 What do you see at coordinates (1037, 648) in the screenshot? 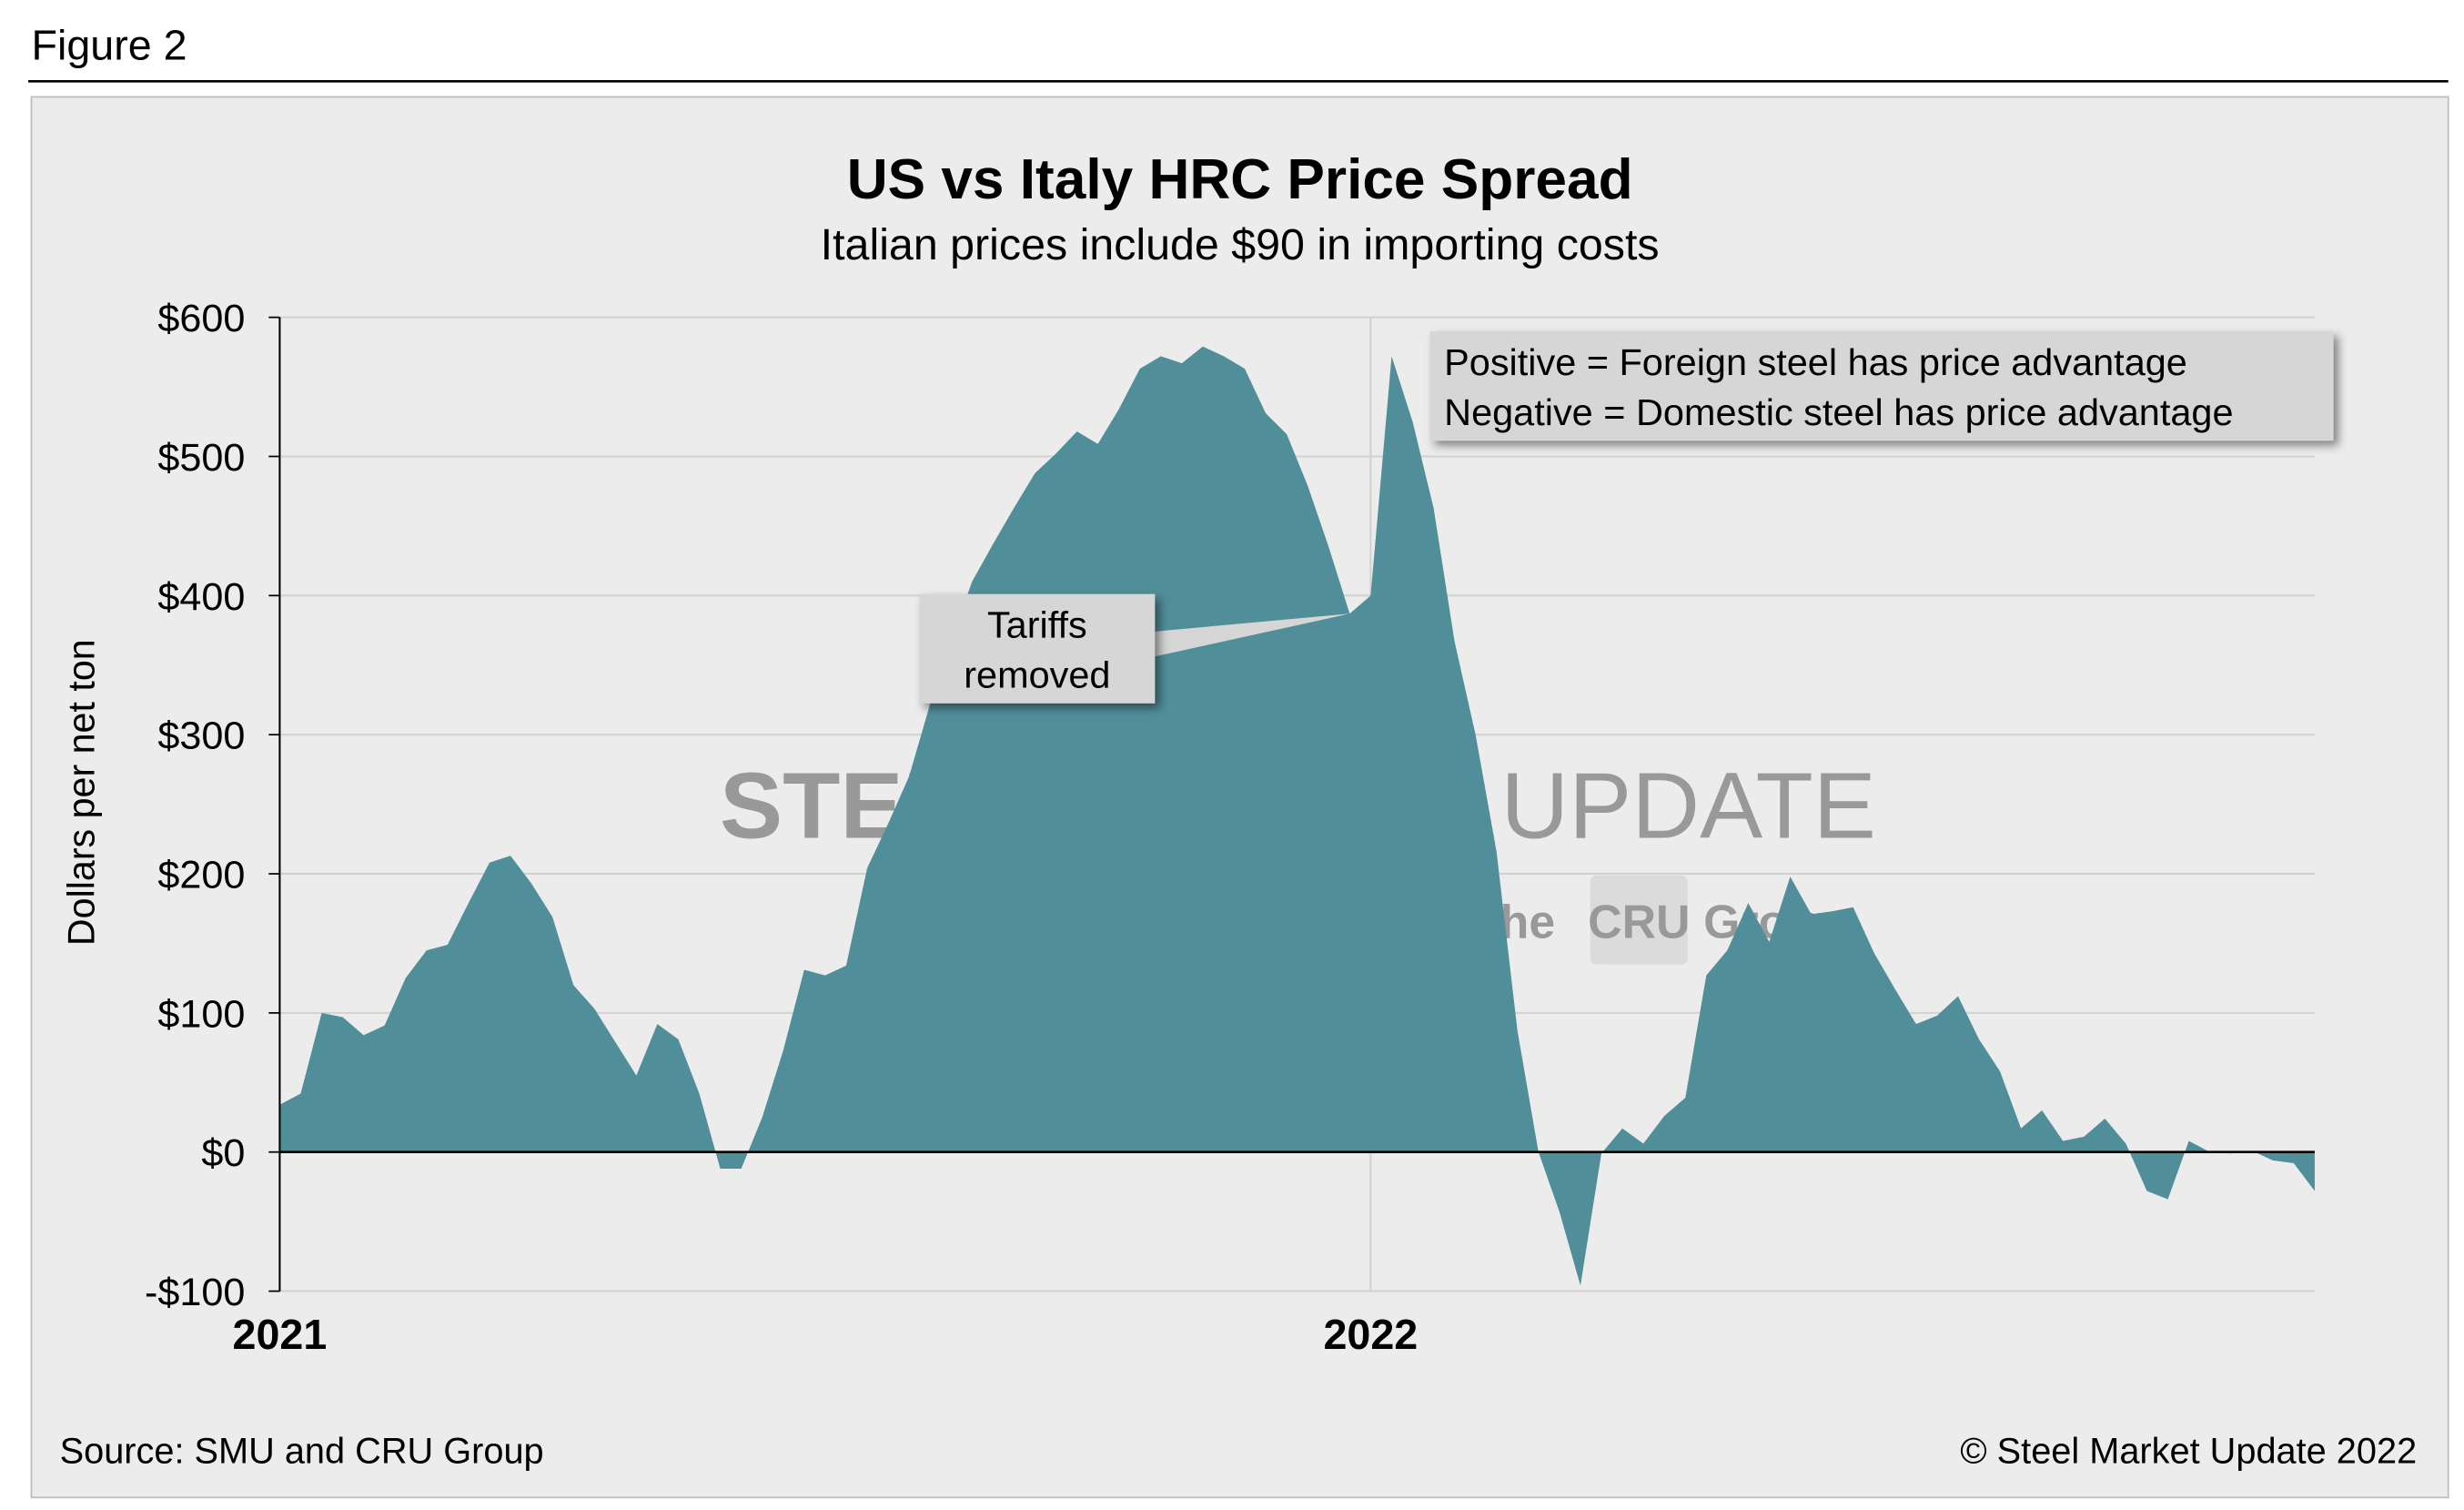
I see `callout-box` at bounding box center [1037, 648].